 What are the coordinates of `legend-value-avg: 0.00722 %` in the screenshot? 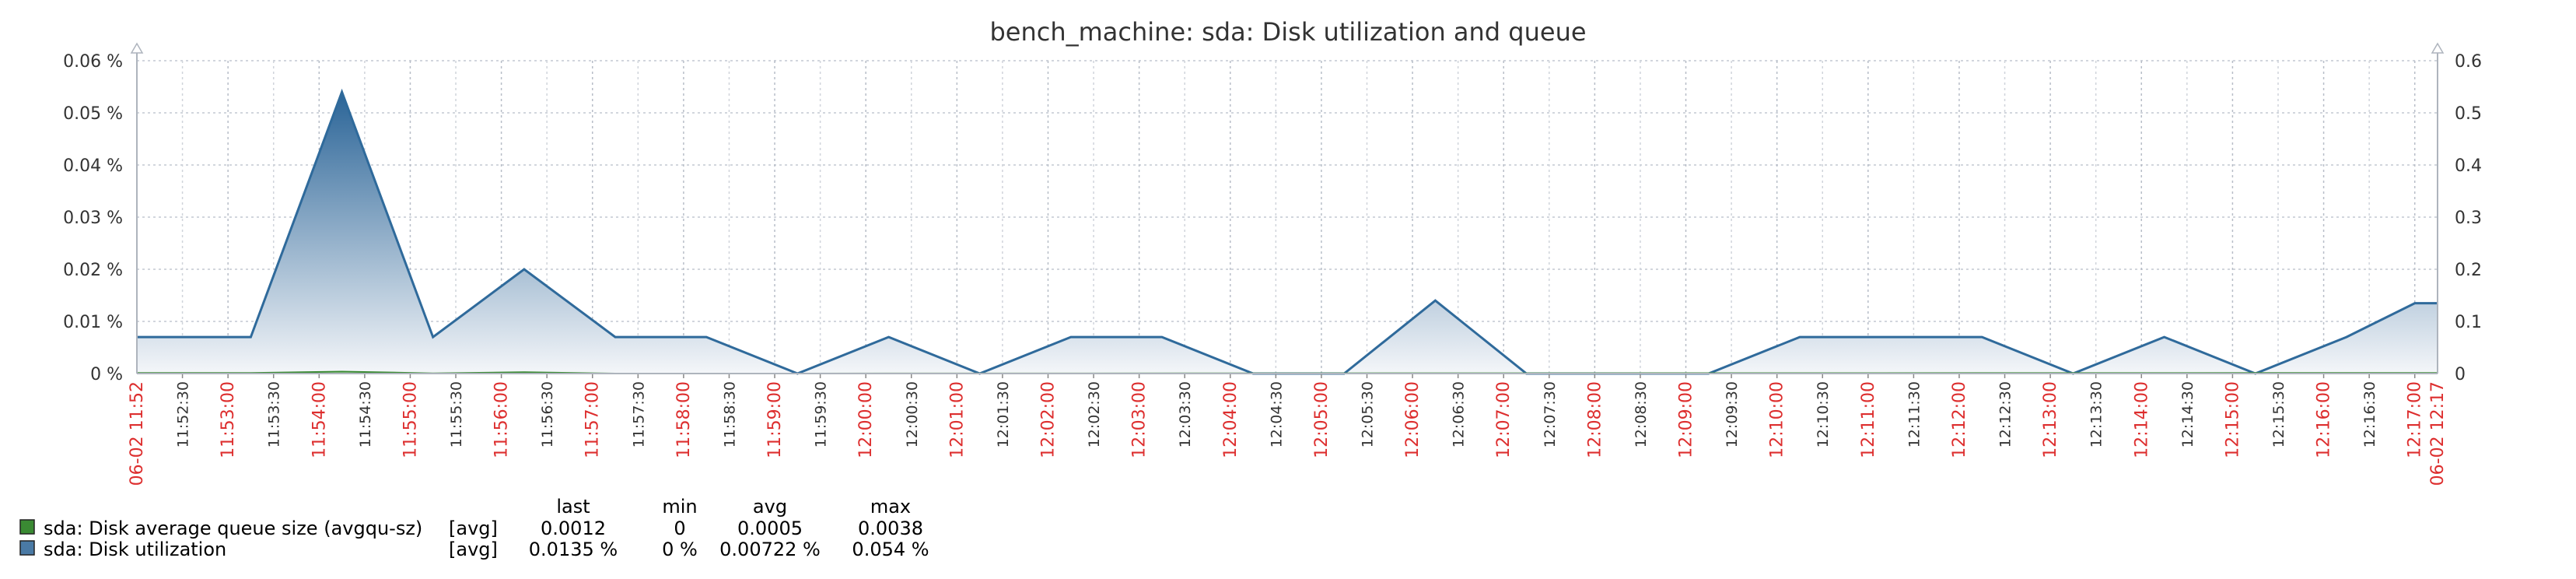 It's located at (770, 549).